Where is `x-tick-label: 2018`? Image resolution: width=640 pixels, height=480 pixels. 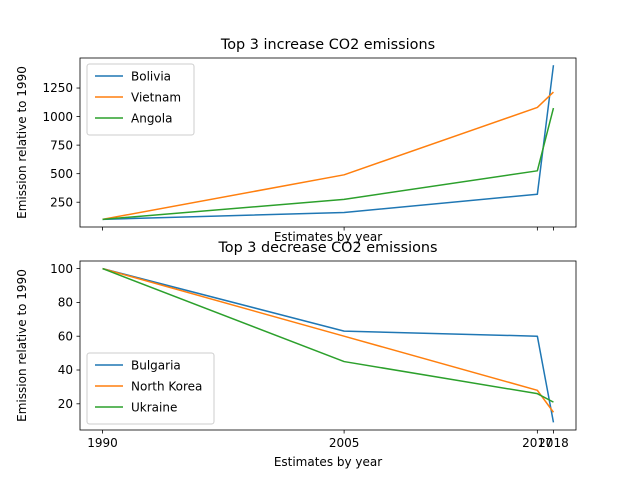
x-tick-label: 2018 is located at coordinates (553, 443).